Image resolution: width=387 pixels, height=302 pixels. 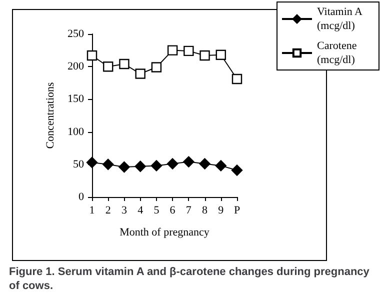 What do you see at coordinates (341, 19) in the screenshot?
I see `legend-label: Vitamin A (mcg/dl)` at bounding box center [341, 19].